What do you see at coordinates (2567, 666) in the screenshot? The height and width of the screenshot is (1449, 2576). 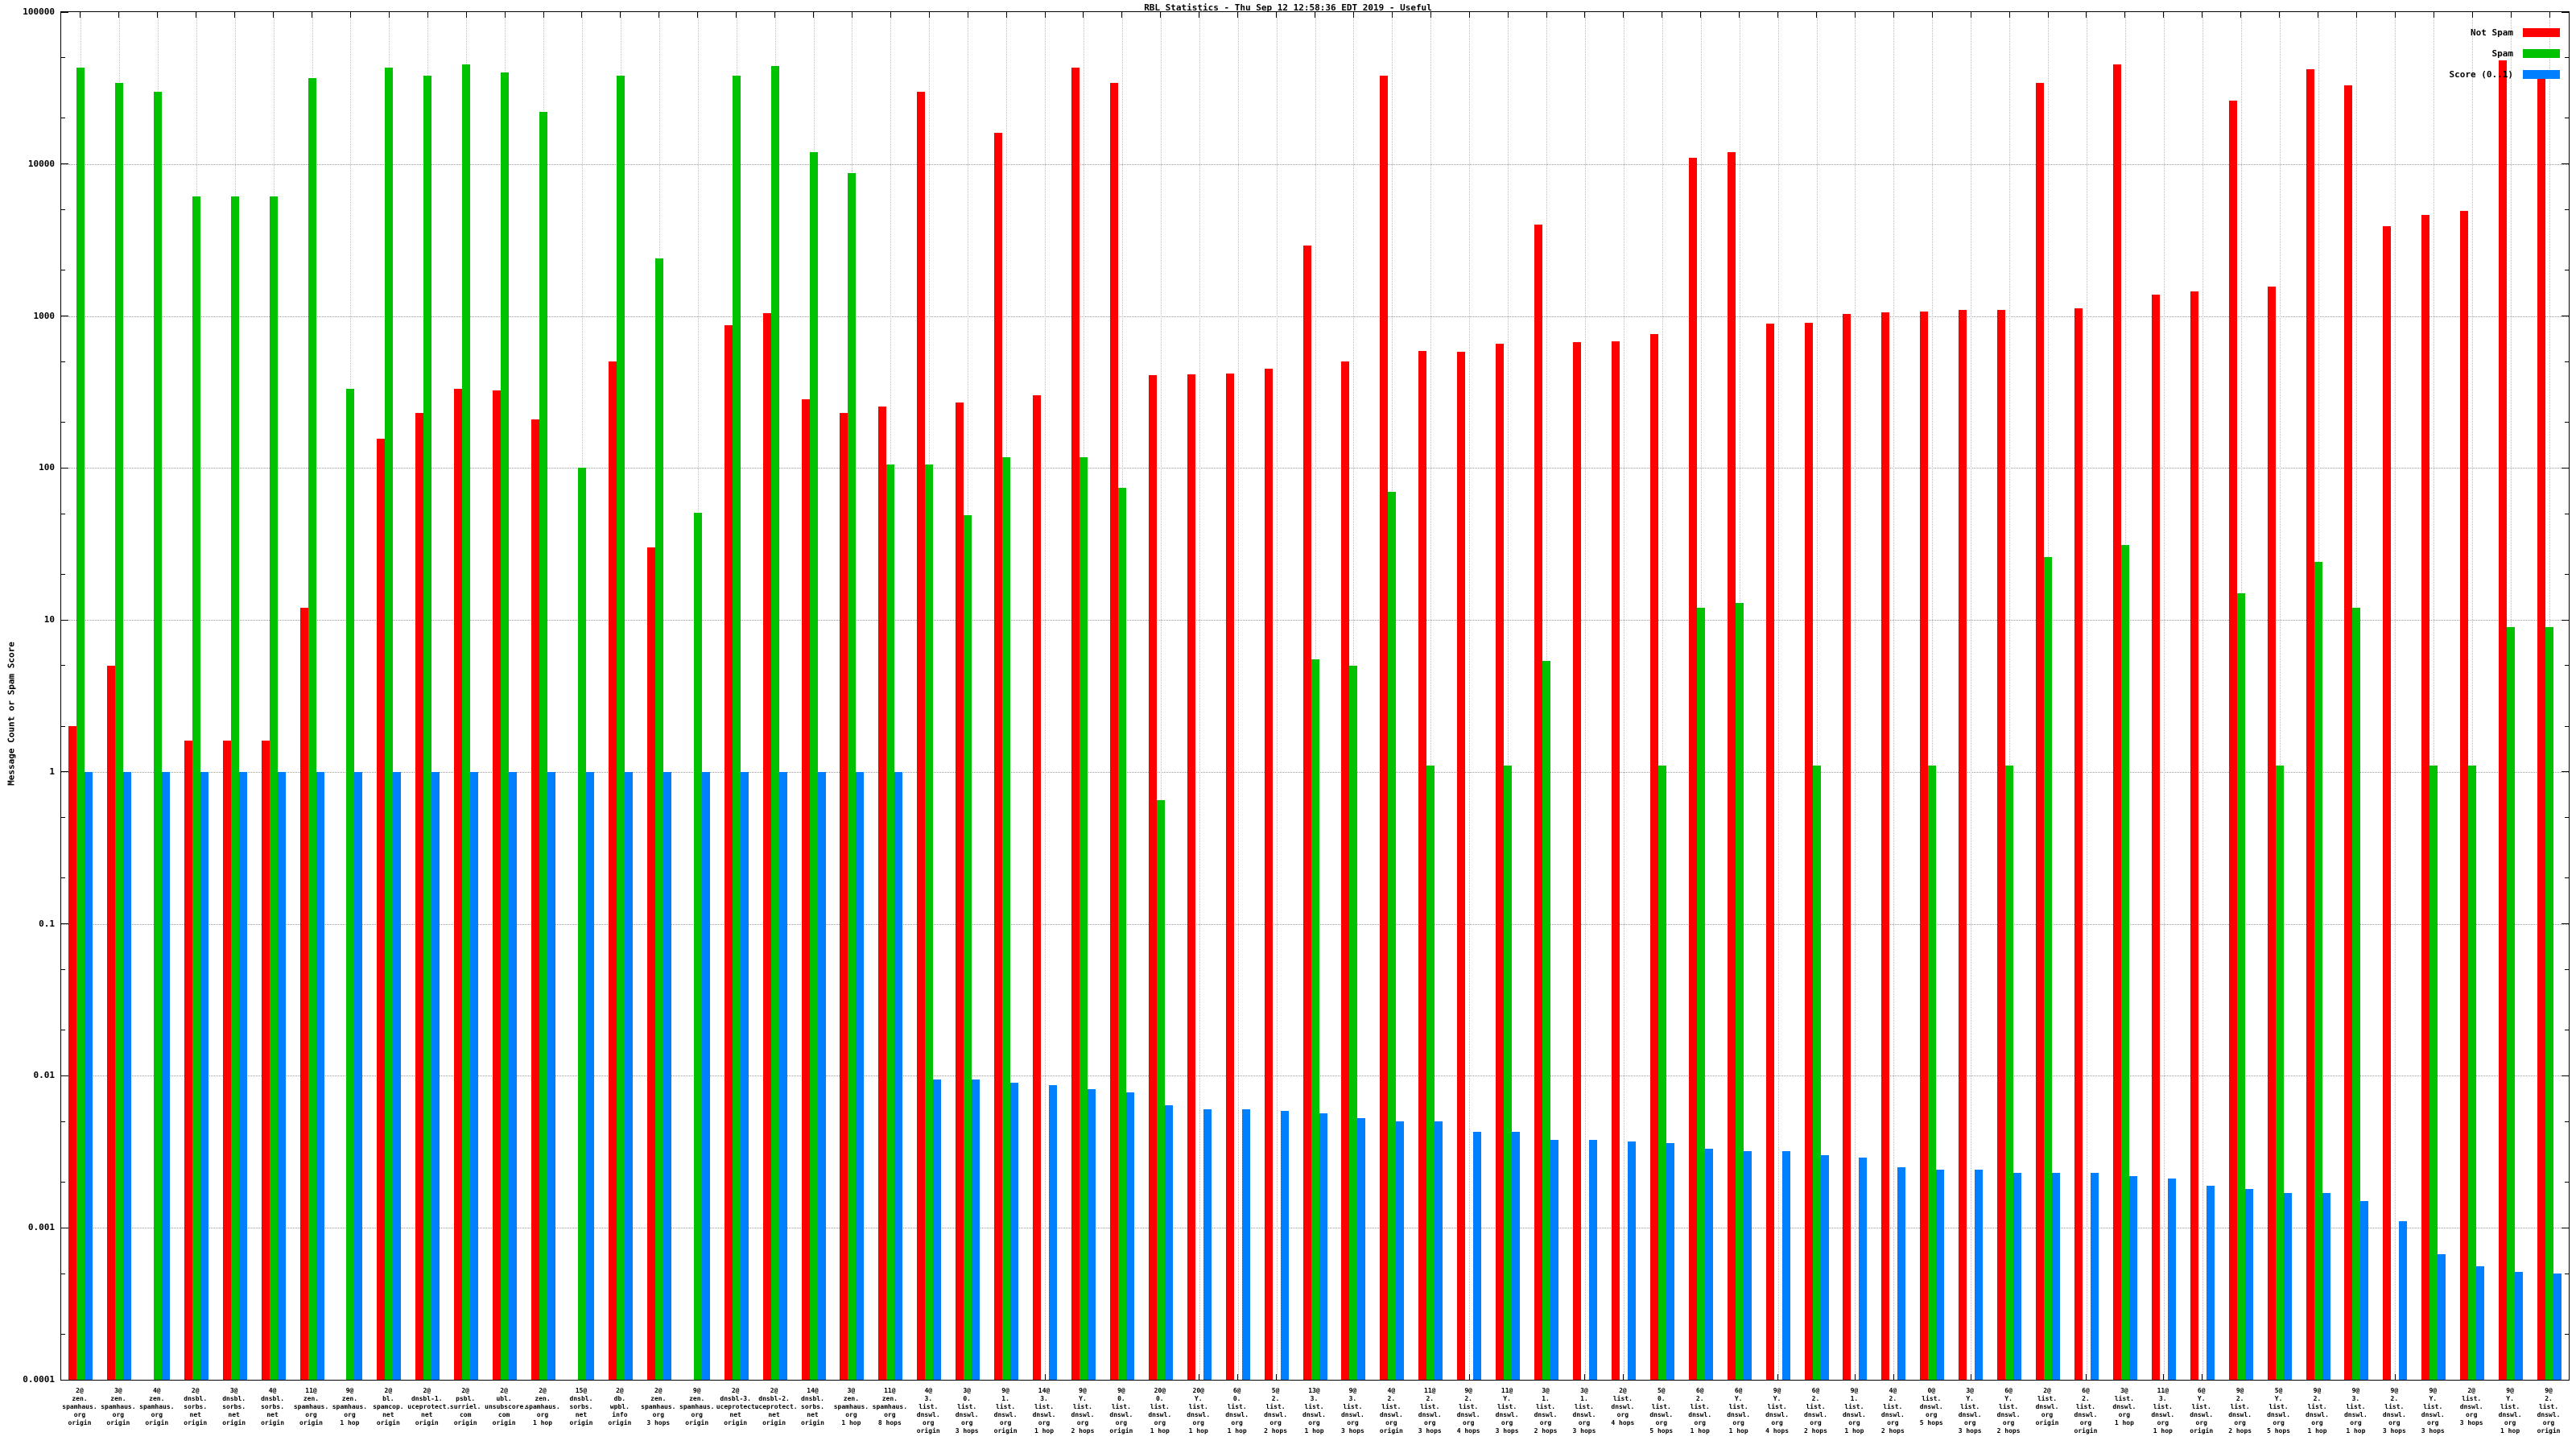 I see `y-minor-tick-right` at bounding box center [2567, 666].